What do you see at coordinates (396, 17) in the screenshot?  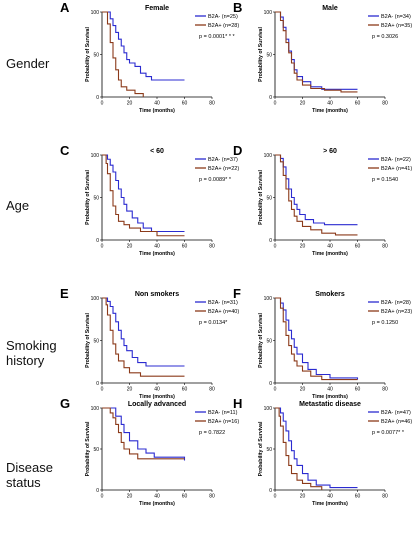 I see `legend-label: B2A- (n=34)` at bounding box center [396, 17].